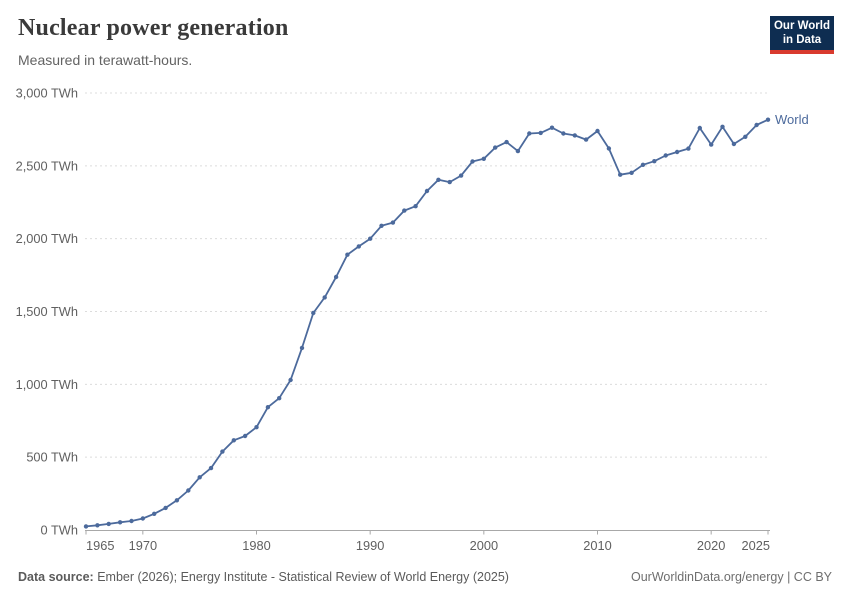 This screenshot has height=600, width=850. I want to click on series-end-label: World, so click(792, 119).